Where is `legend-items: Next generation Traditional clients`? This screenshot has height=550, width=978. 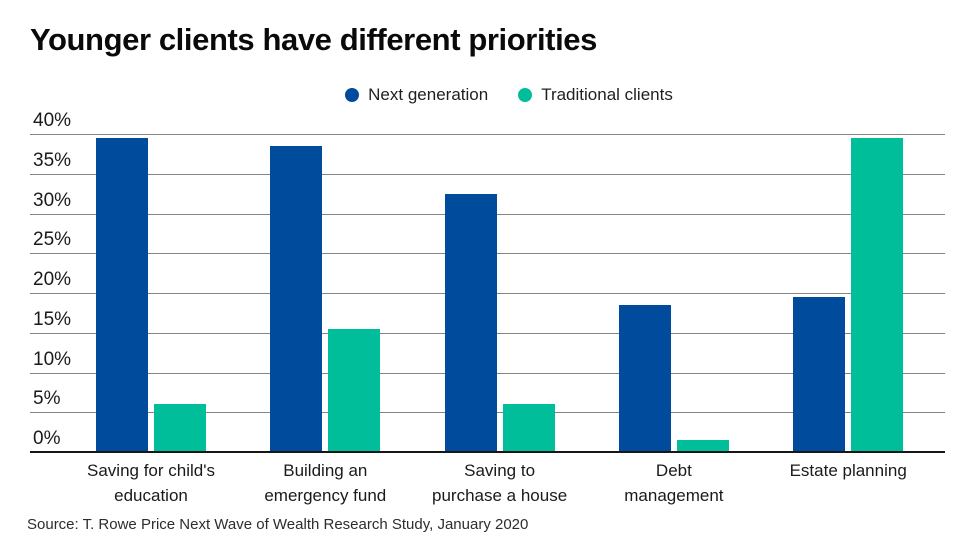 legend-items: Next generation Traditional clients is located at coordinates (509, 95).